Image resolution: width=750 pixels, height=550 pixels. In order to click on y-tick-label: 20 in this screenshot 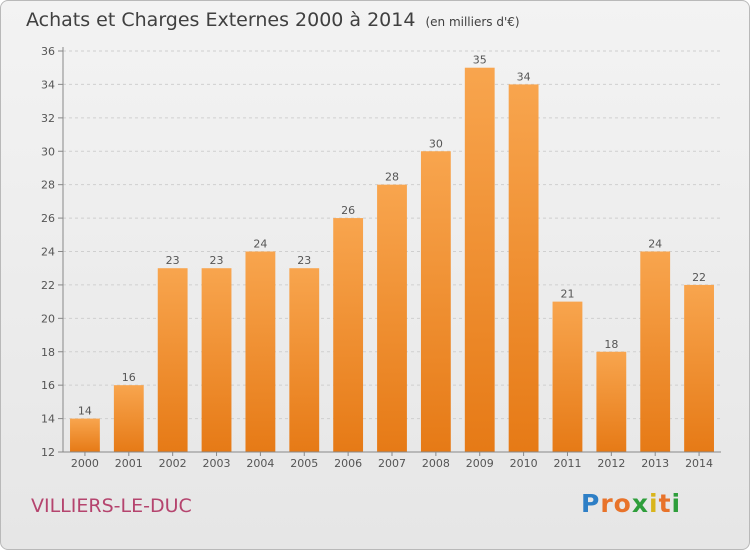, I will do `click(48, 318)`.